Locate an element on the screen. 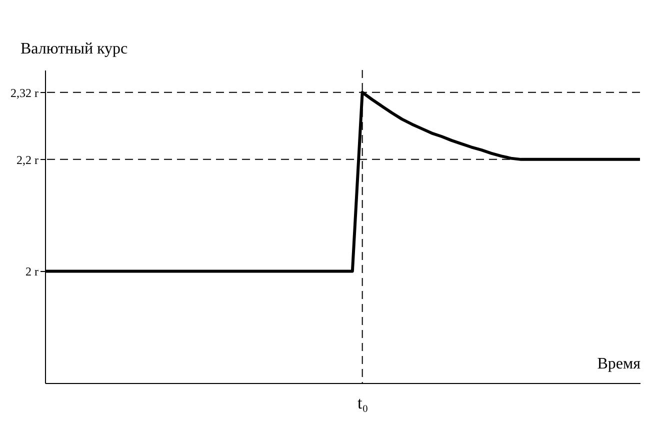 The image size is (662, 421). y-tick-label: 2 r is located at coordinates (32, 271).